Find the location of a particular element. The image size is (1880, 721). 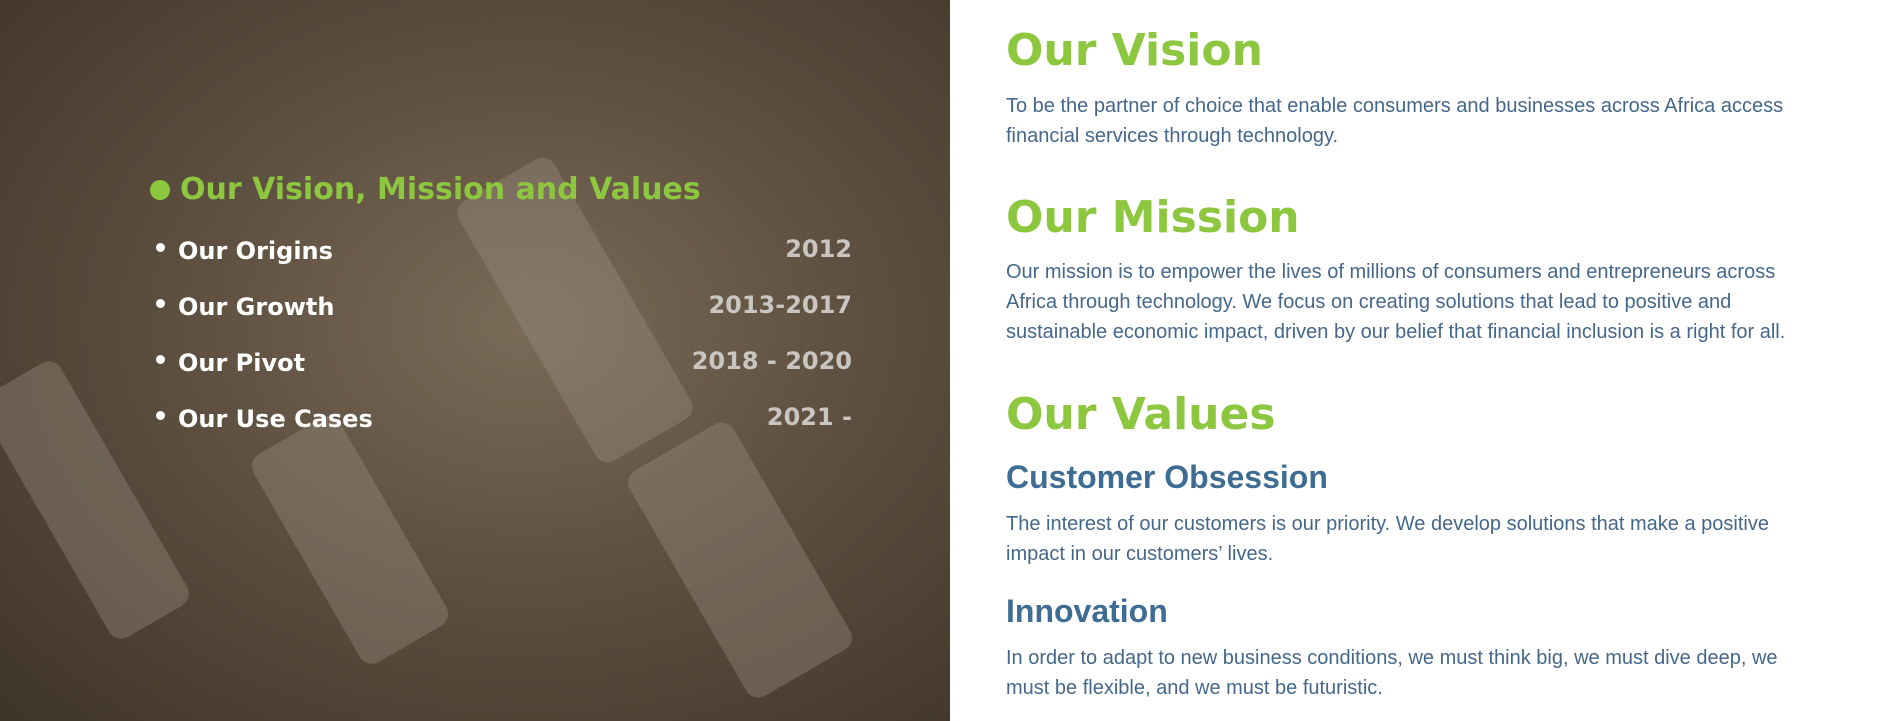

value-title: Customer Obsession is located at coordinates (1167, 477).